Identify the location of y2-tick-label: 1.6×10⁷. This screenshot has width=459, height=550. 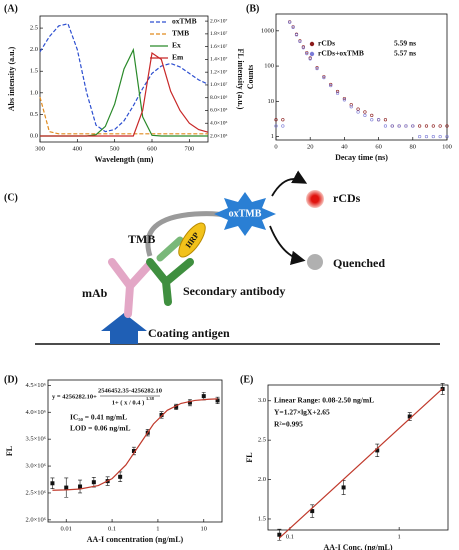
(218, 47).